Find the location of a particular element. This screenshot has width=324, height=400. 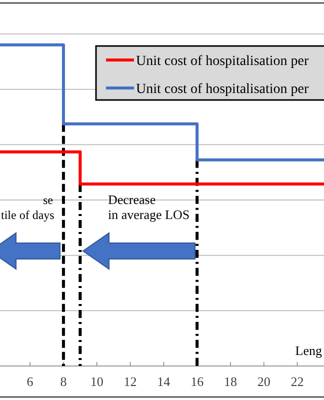

x-axis-title: Leng is located at coordinates (308, 350).